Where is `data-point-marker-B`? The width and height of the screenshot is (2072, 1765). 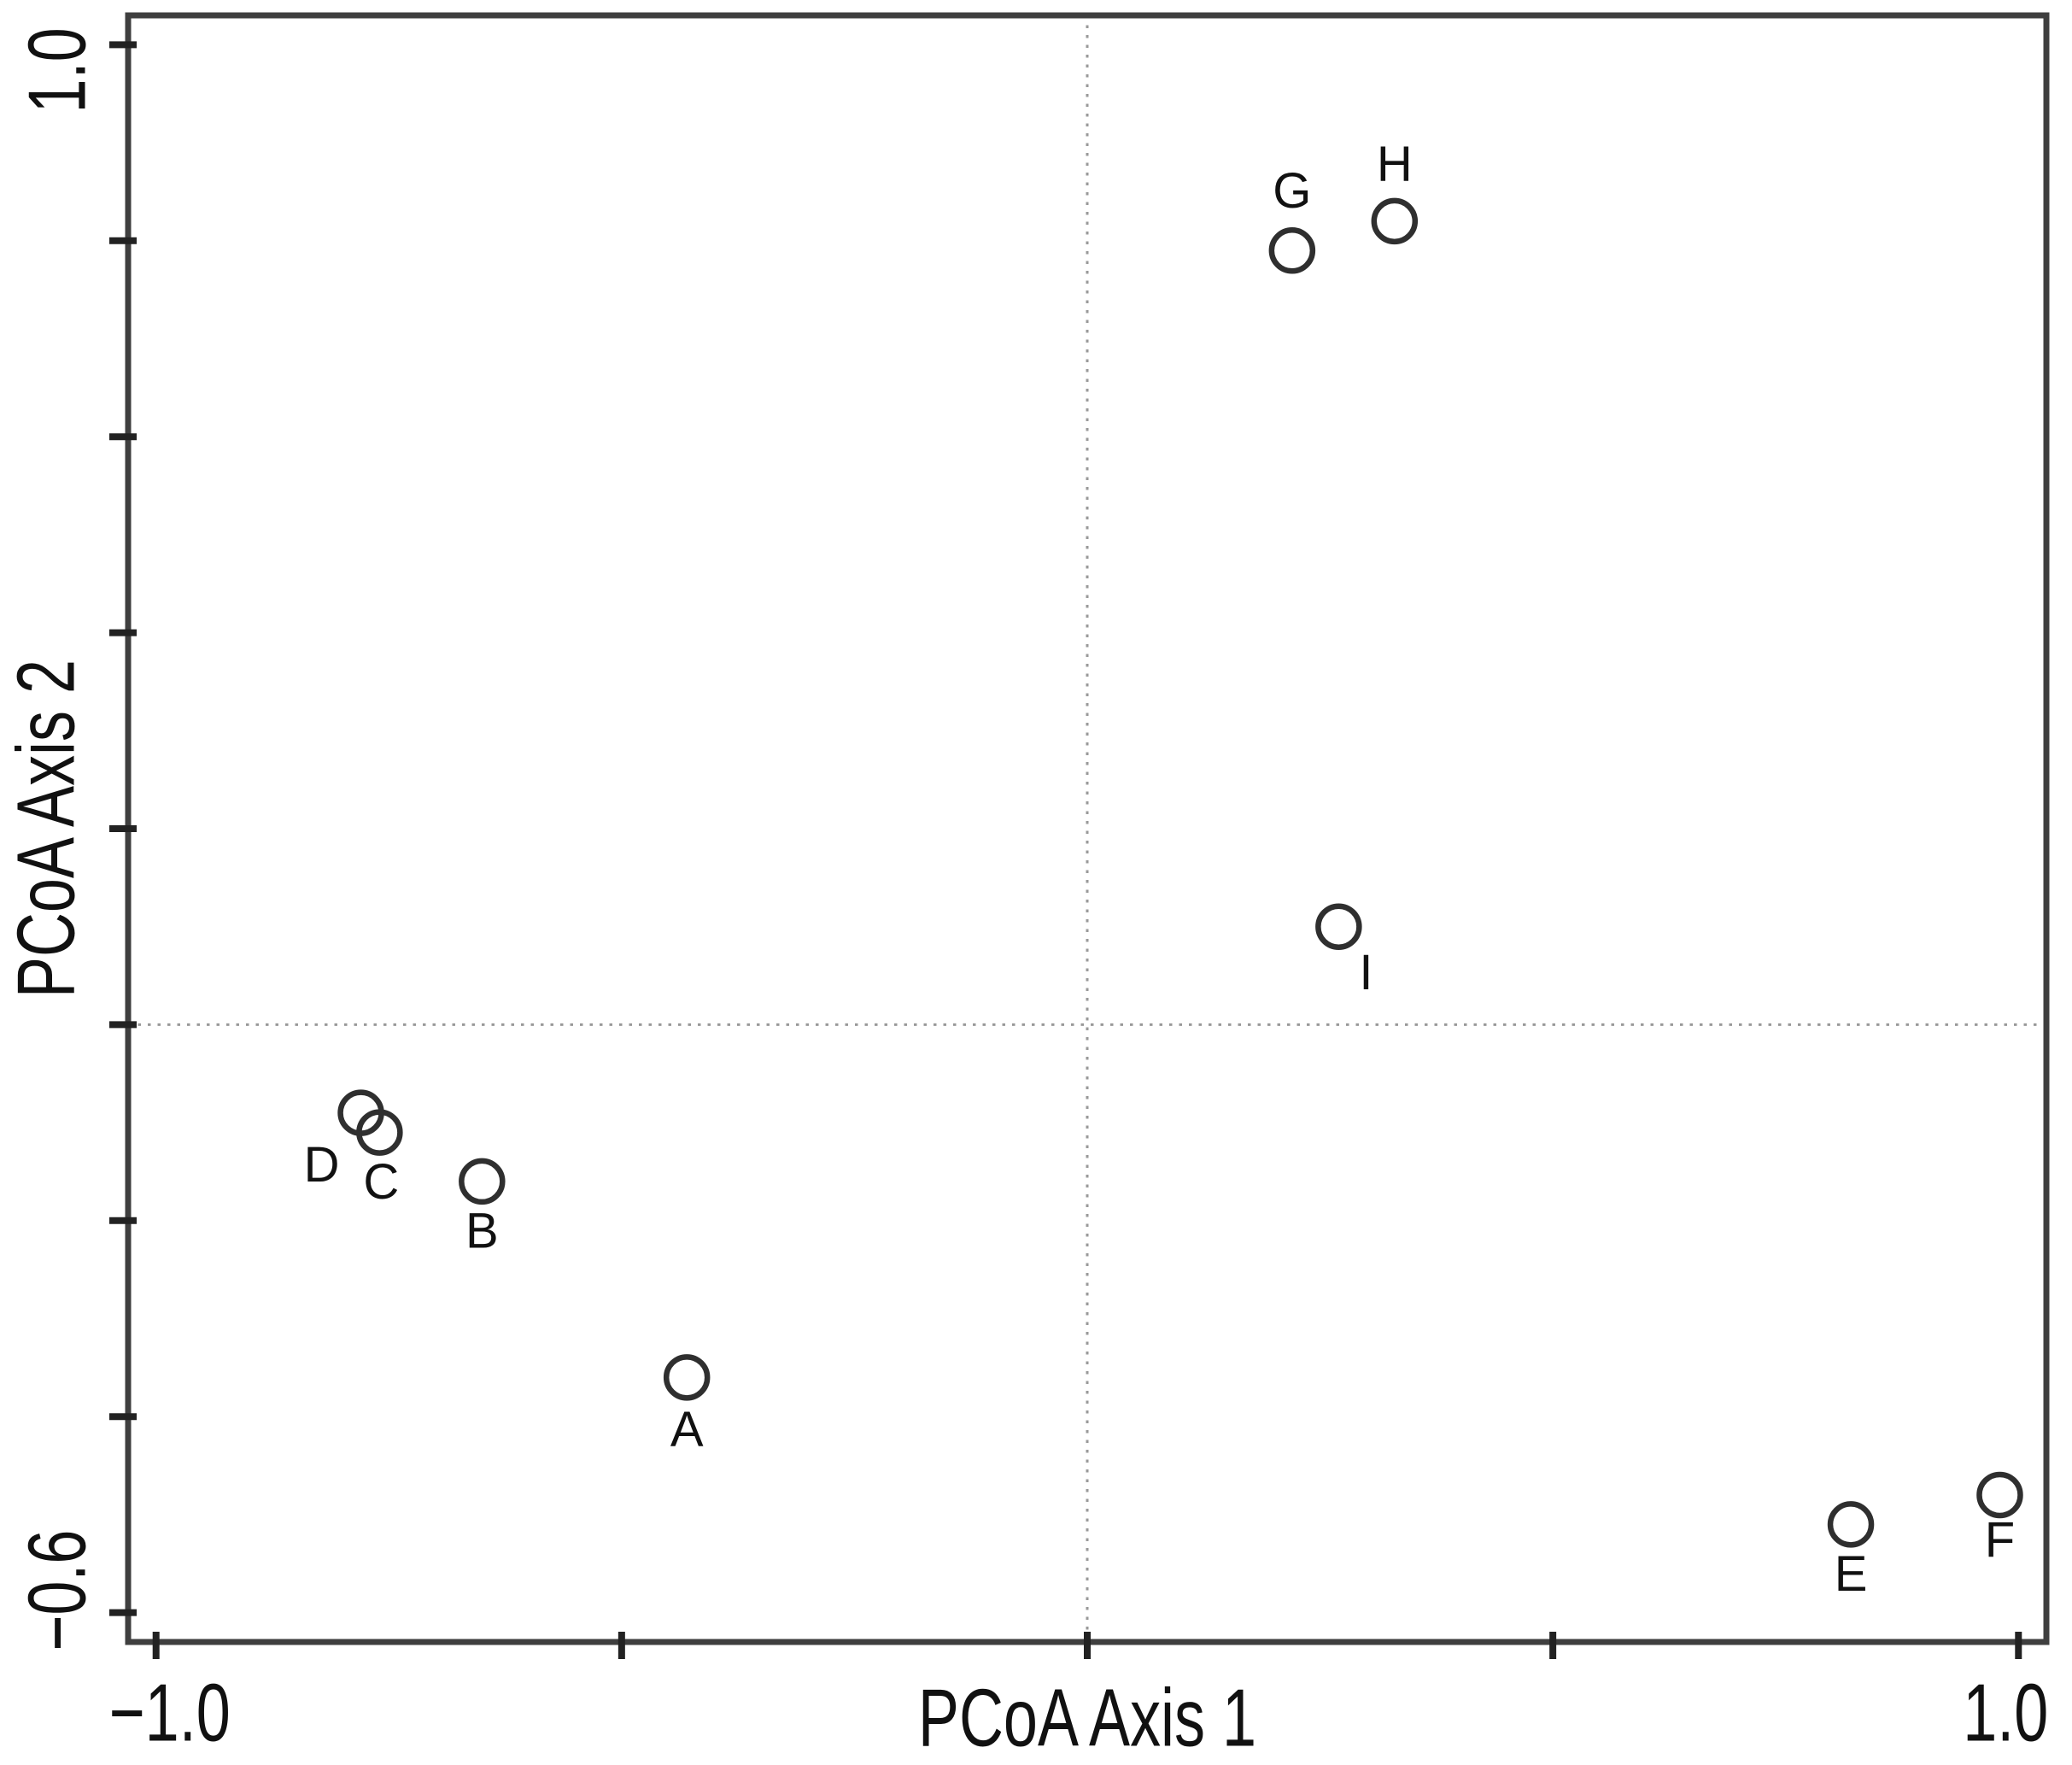 data-point-marker-B is located at coordinates (482, 1181).